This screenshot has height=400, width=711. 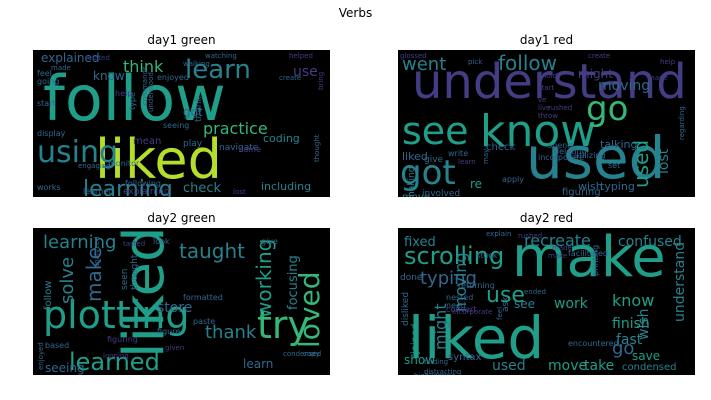 What do you see at coordinates (465, 357) in the screenshot?
I see `cloud-word: syntax` at bounding box center [465, 357].